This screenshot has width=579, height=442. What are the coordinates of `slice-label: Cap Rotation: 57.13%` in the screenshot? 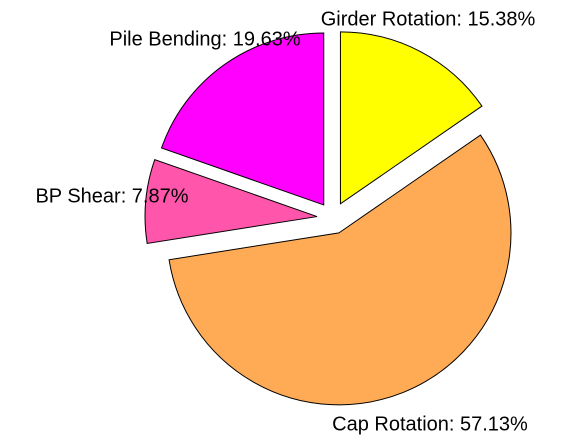 It's located at (430, 424).